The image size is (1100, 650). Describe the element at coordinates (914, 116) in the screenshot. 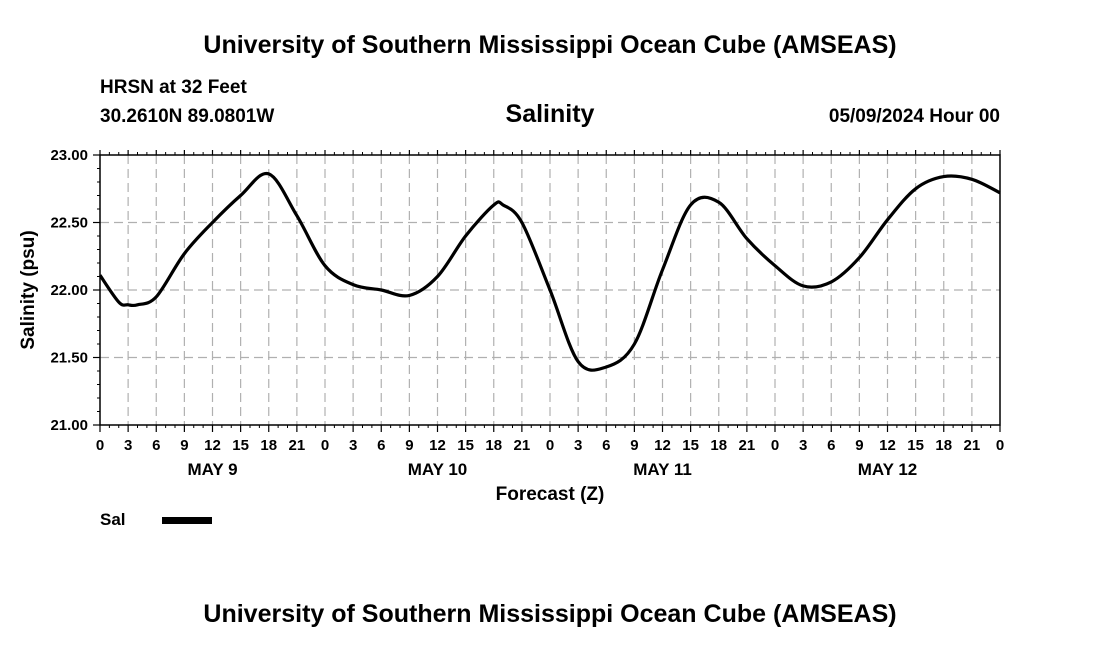

I see `forecast-datetime: 05/09/2024 Hour 00` at that location.